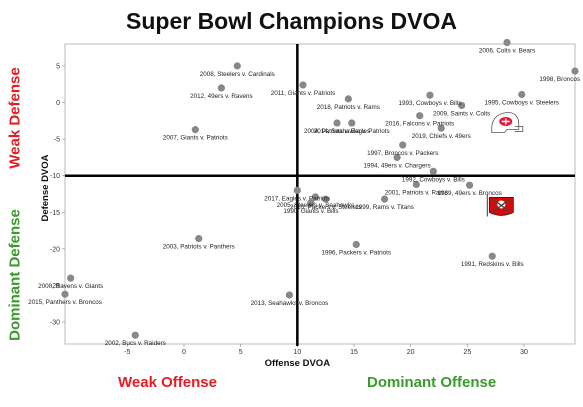  Describe the element at coordinates (429, 103) in the screenshot. I see `point-label: 1993, Cowboys v. Bills` at that location.